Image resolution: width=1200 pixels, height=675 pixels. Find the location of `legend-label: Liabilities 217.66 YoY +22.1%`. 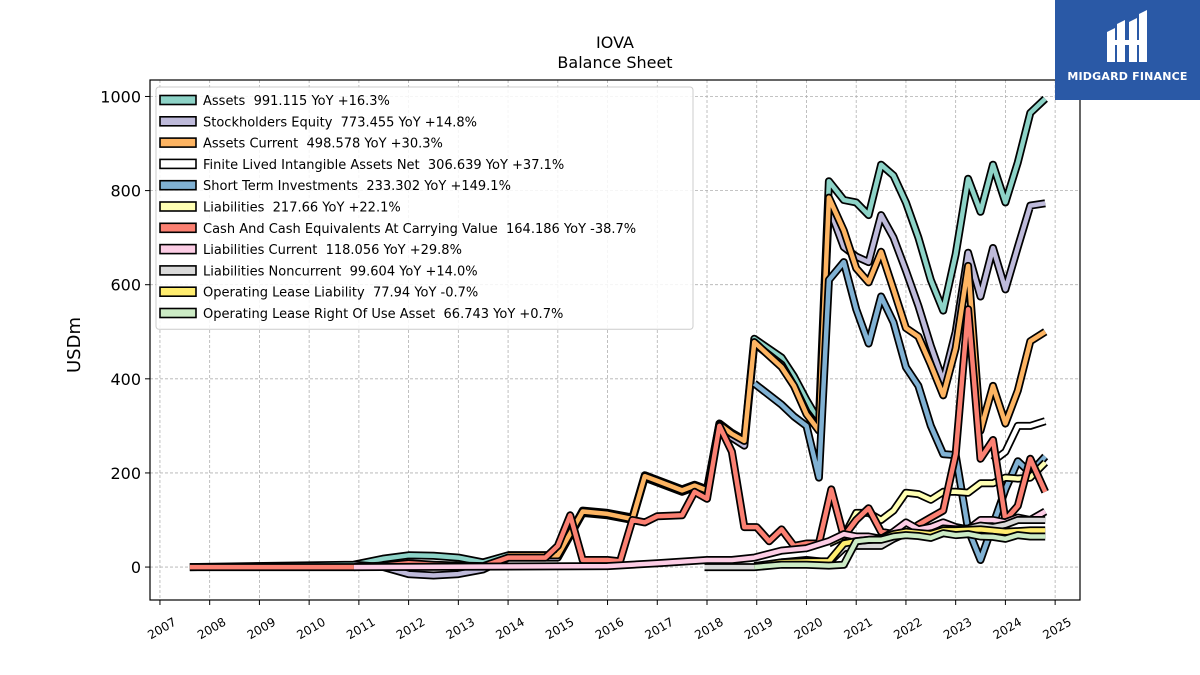

legend-label: Liabilities 217.66 YoY +22.1% is located at coordinates (302, 208).